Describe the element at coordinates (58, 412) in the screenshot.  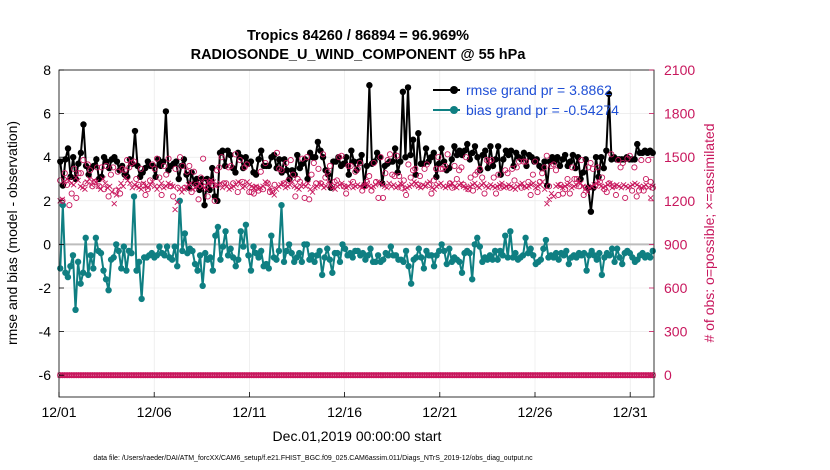
I see `x-tick-label: 12/01` at that location.